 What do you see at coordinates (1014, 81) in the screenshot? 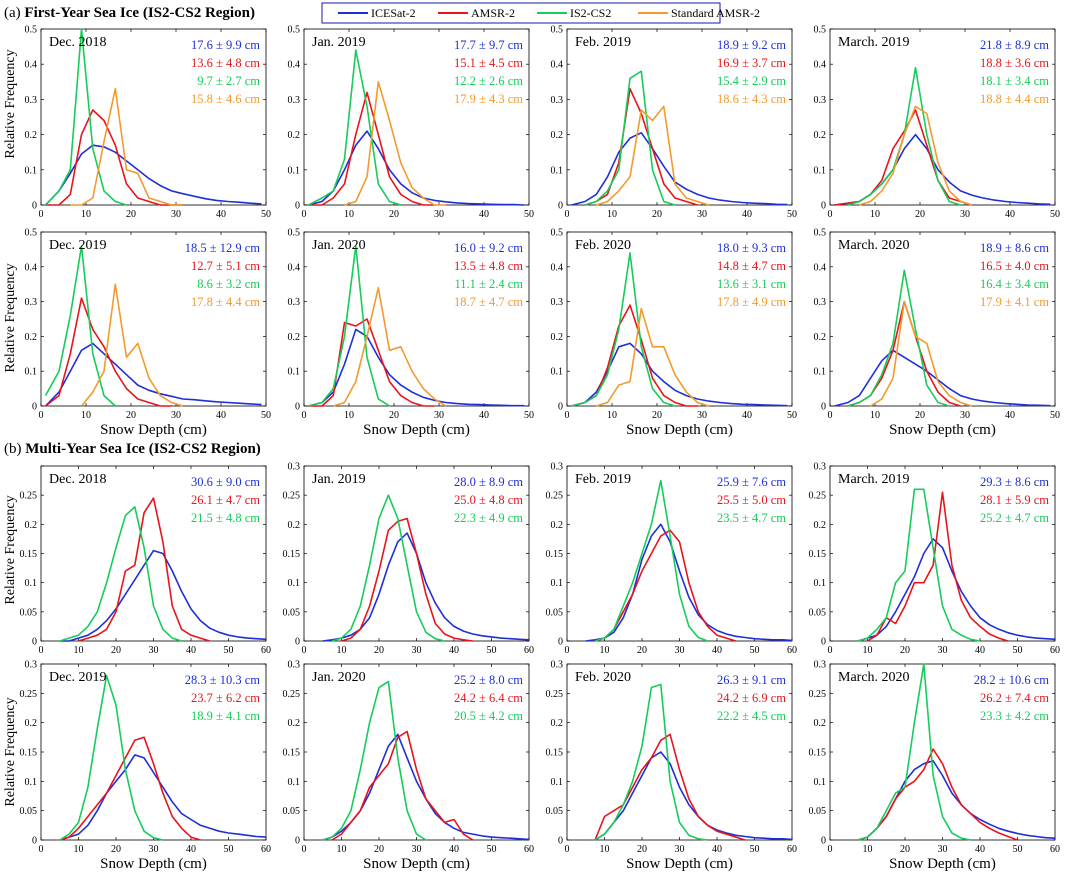
I see `stat-label-is2-cs2: 18.1 ± 3.4 cm` at bounding box center [1014, 81].